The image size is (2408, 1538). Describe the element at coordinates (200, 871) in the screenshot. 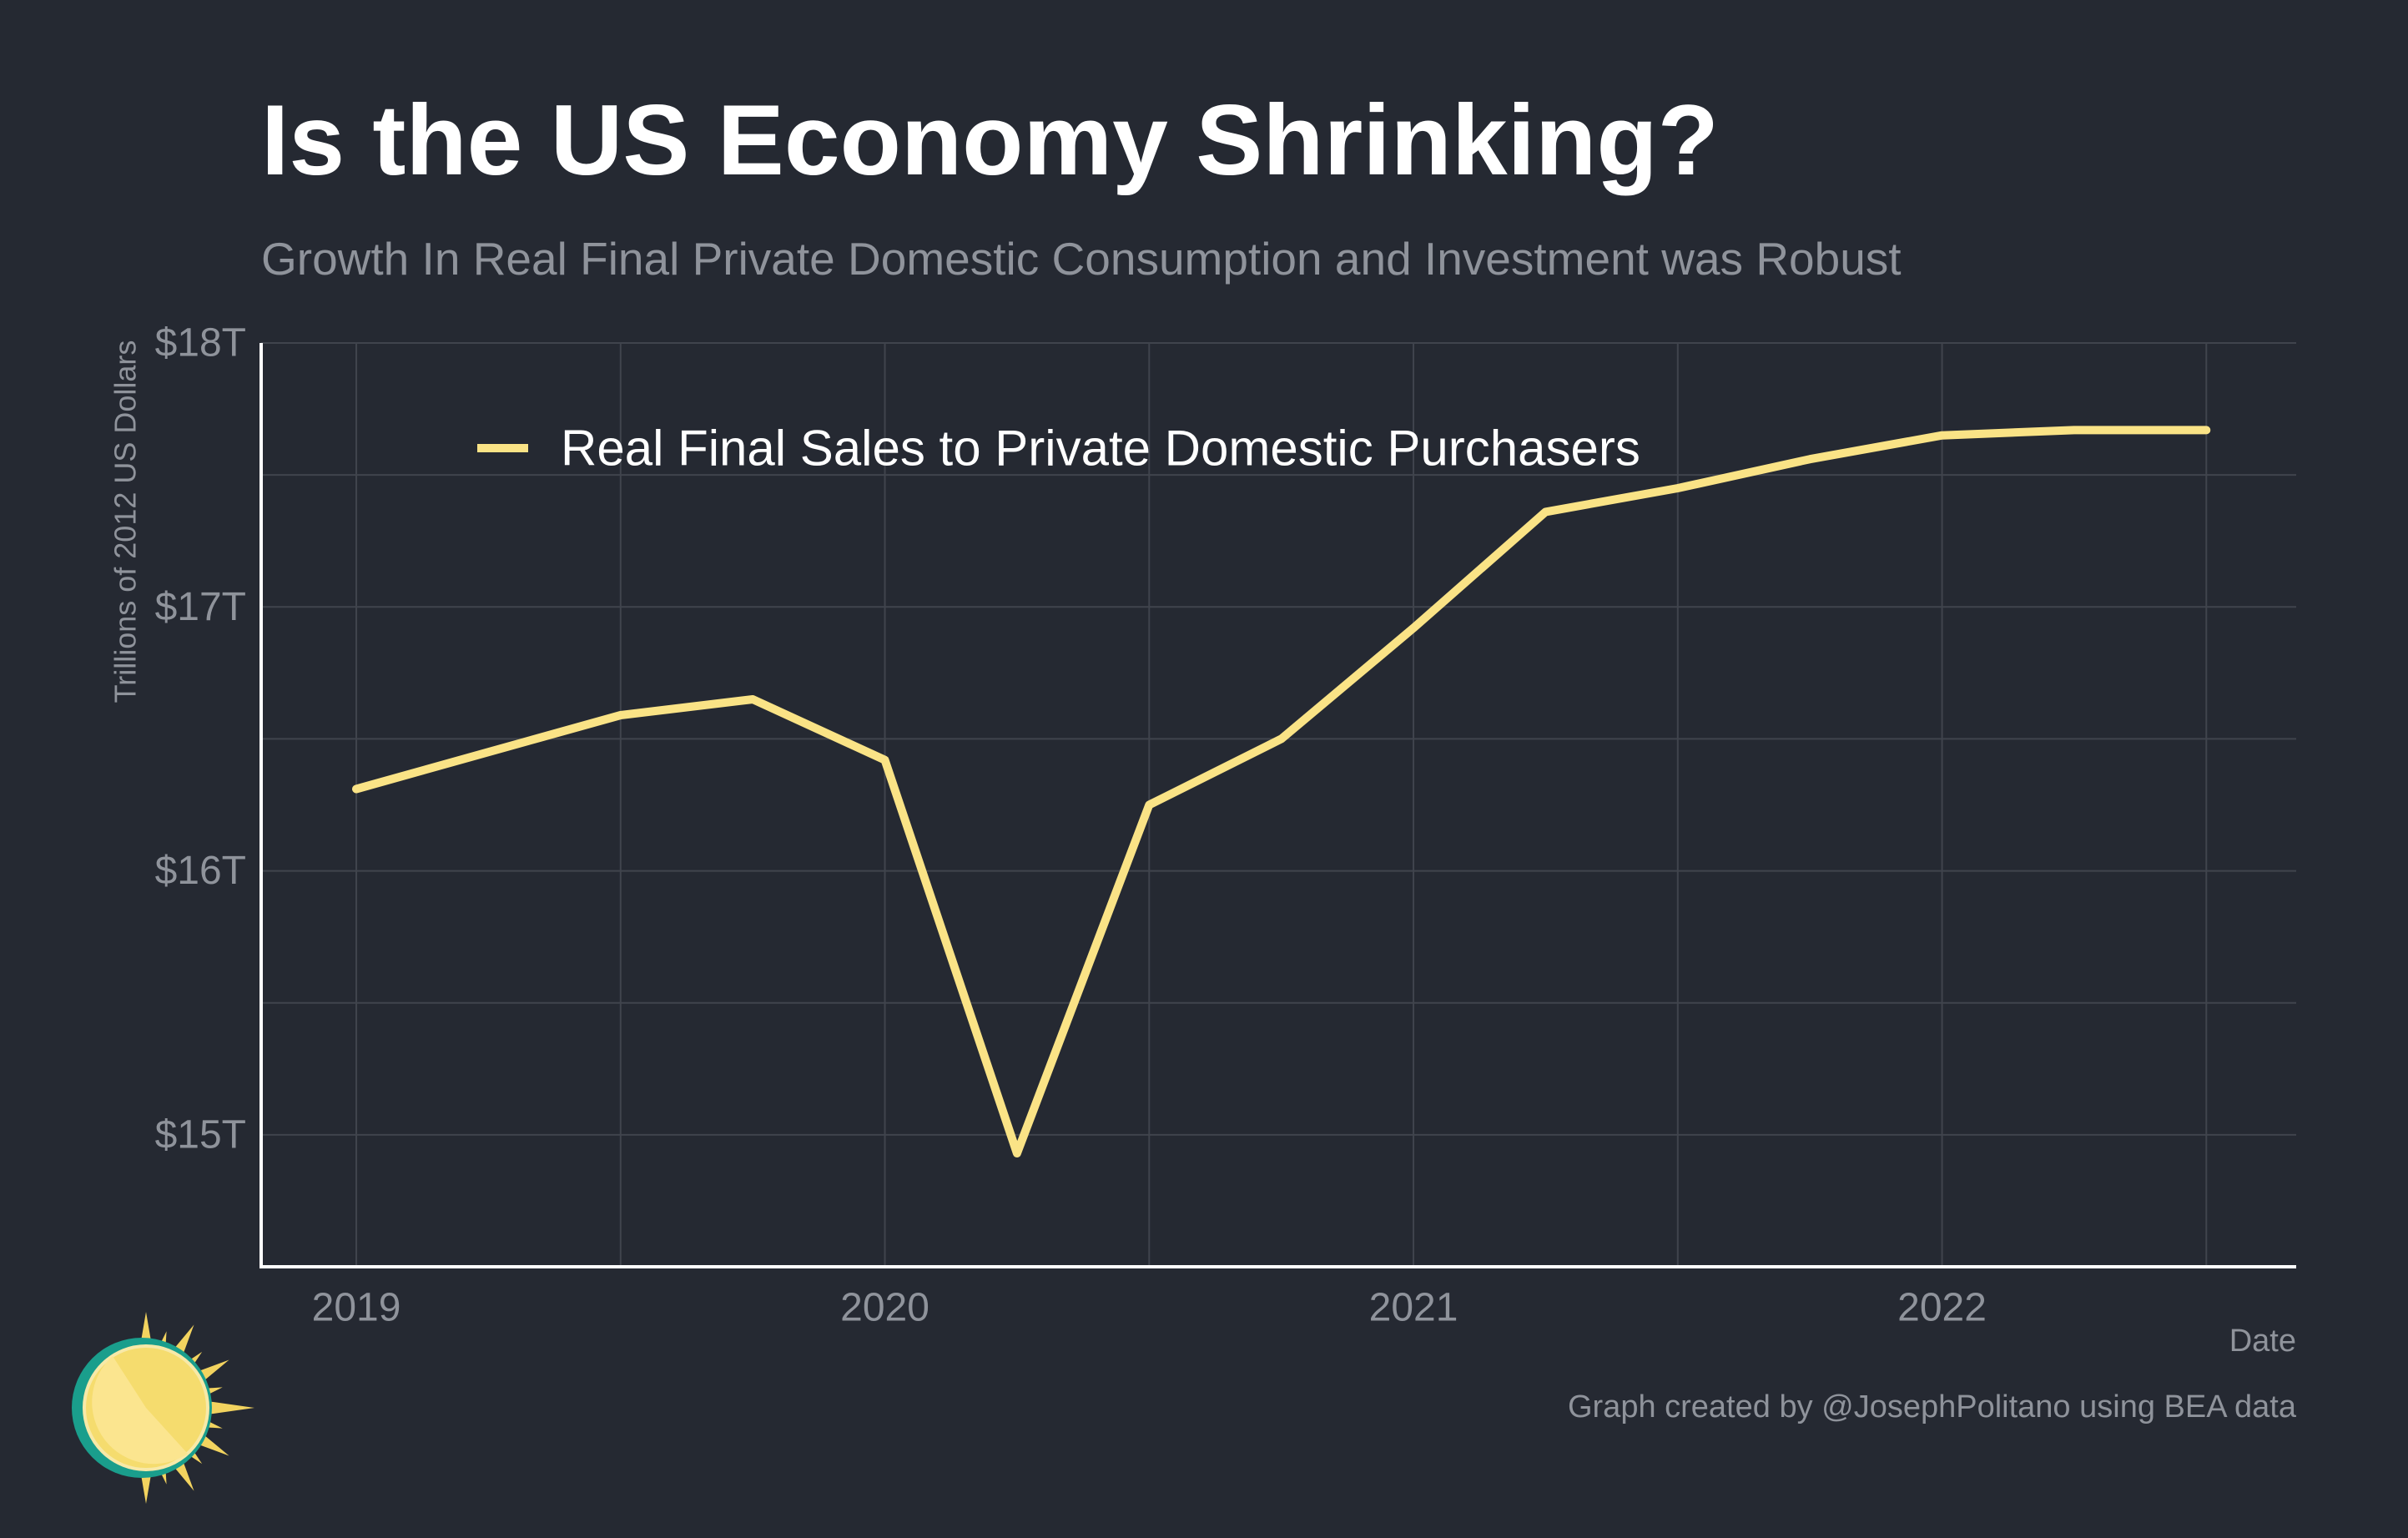

I see `y-tick-label: $16T` at that location.